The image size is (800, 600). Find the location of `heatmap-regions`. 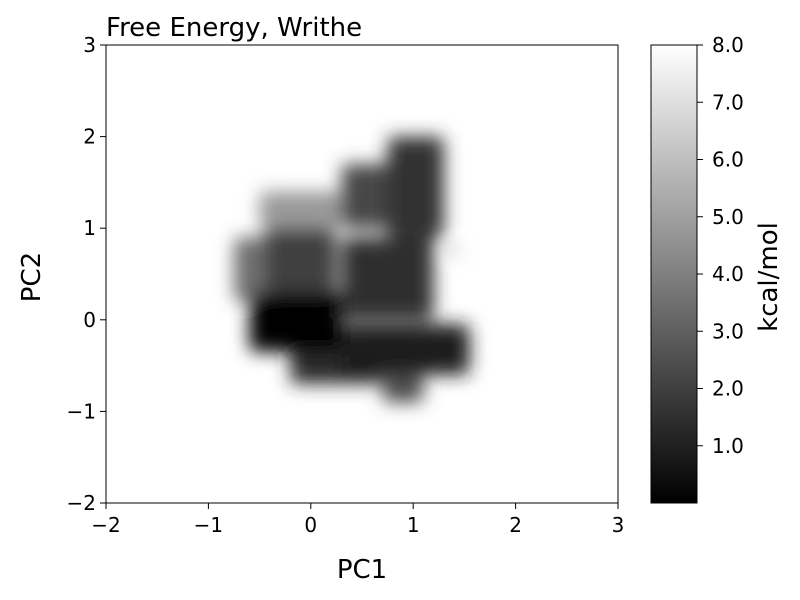

heatmap-regions is located at coordinates (352, 269).